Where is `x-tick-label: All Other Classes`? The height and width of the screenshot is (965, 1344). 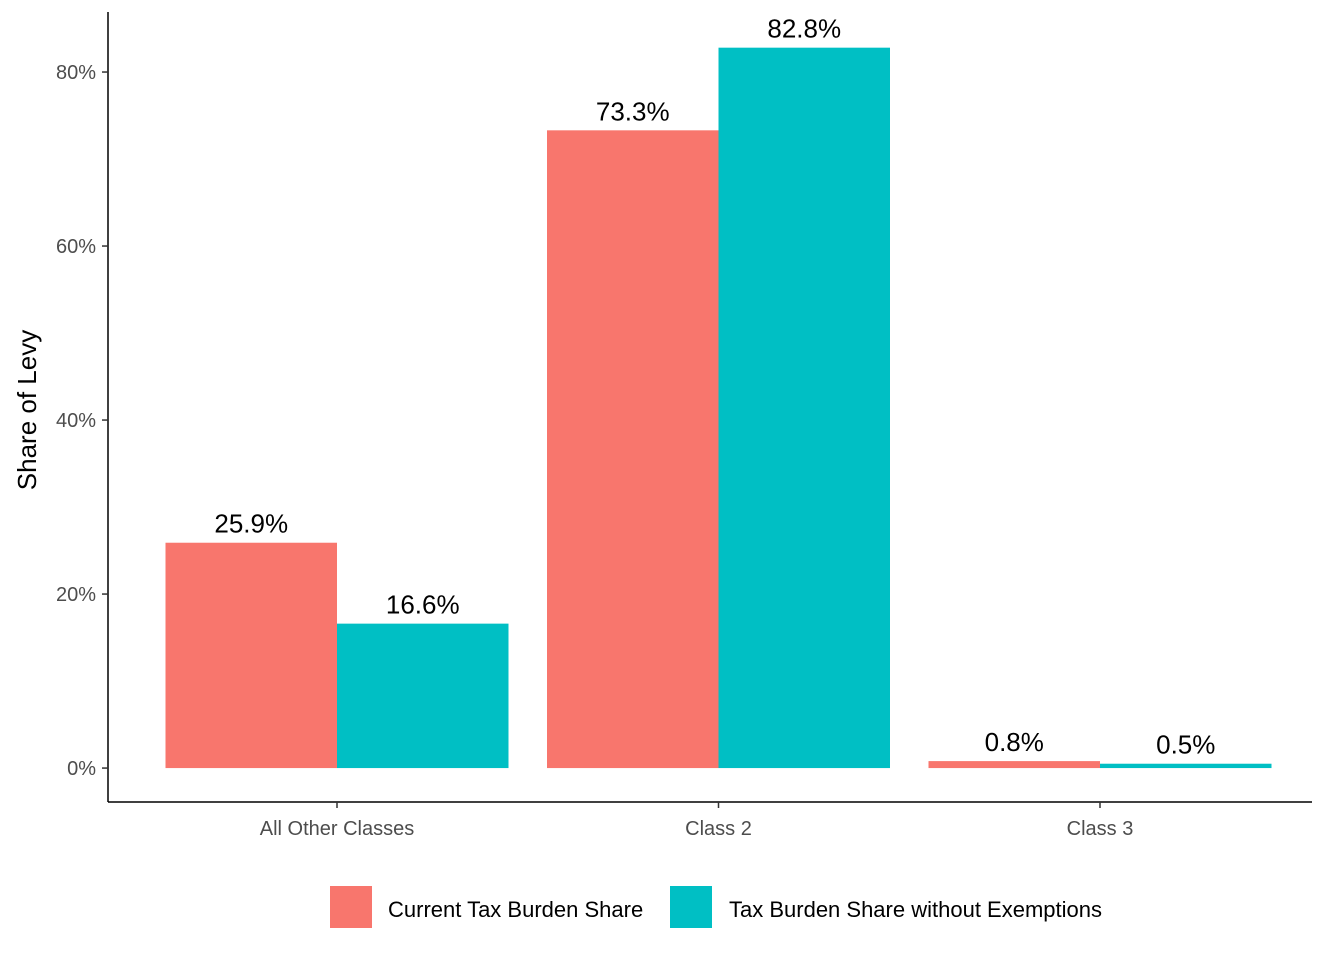 x-tick-label: All Other Classes is located at coordinates (337, 829).